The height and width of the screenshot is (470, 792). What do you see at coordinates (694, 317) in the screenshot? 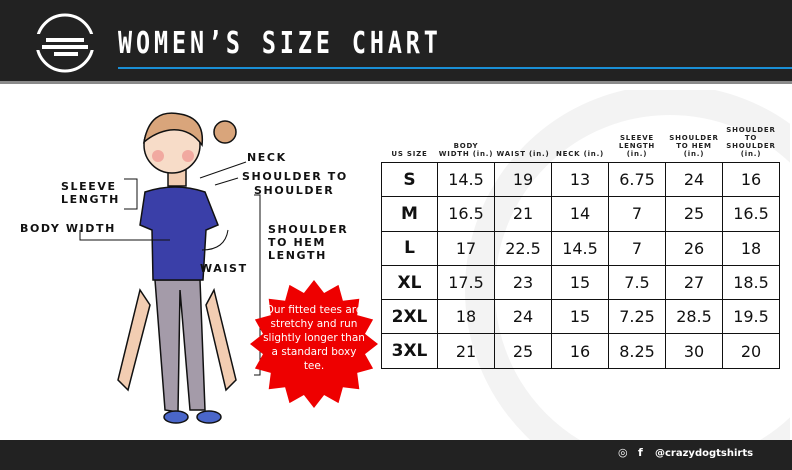
I see `measurement-cell: 28.5` at bounding box center [694, 317].